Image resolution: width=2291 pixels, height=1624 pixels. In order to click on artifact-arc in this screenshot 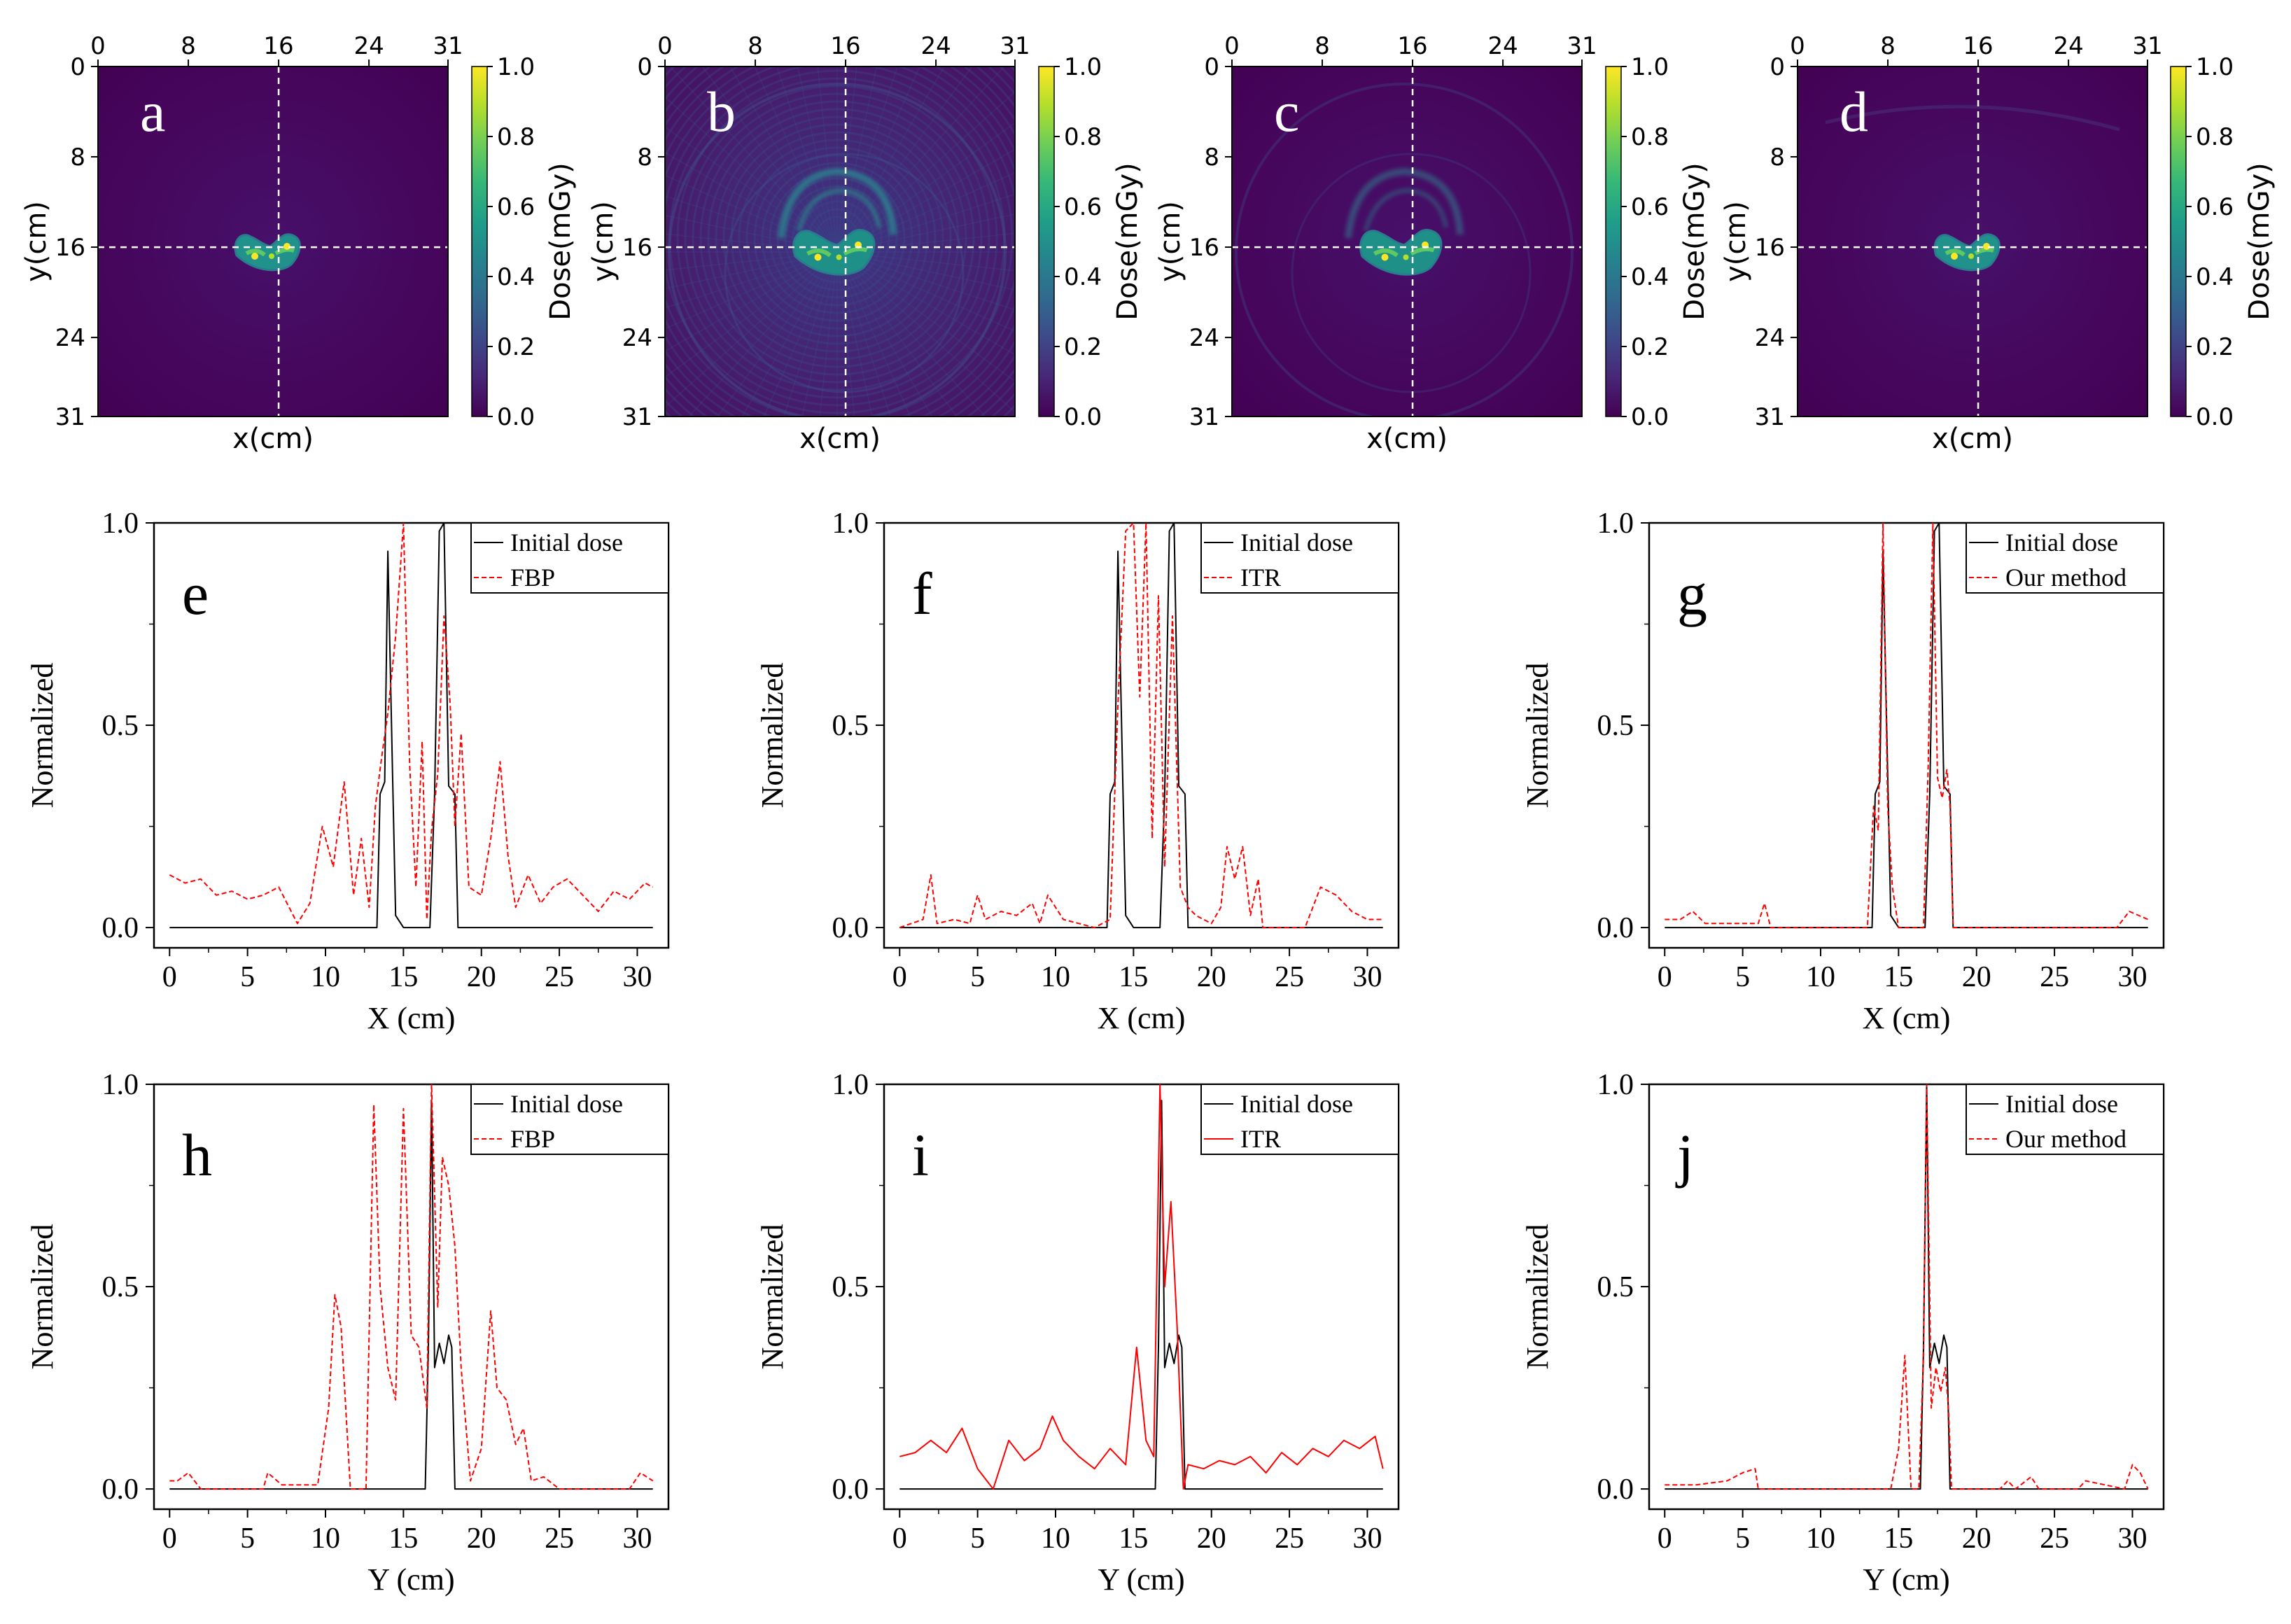, I will do `click(837, 203)`.